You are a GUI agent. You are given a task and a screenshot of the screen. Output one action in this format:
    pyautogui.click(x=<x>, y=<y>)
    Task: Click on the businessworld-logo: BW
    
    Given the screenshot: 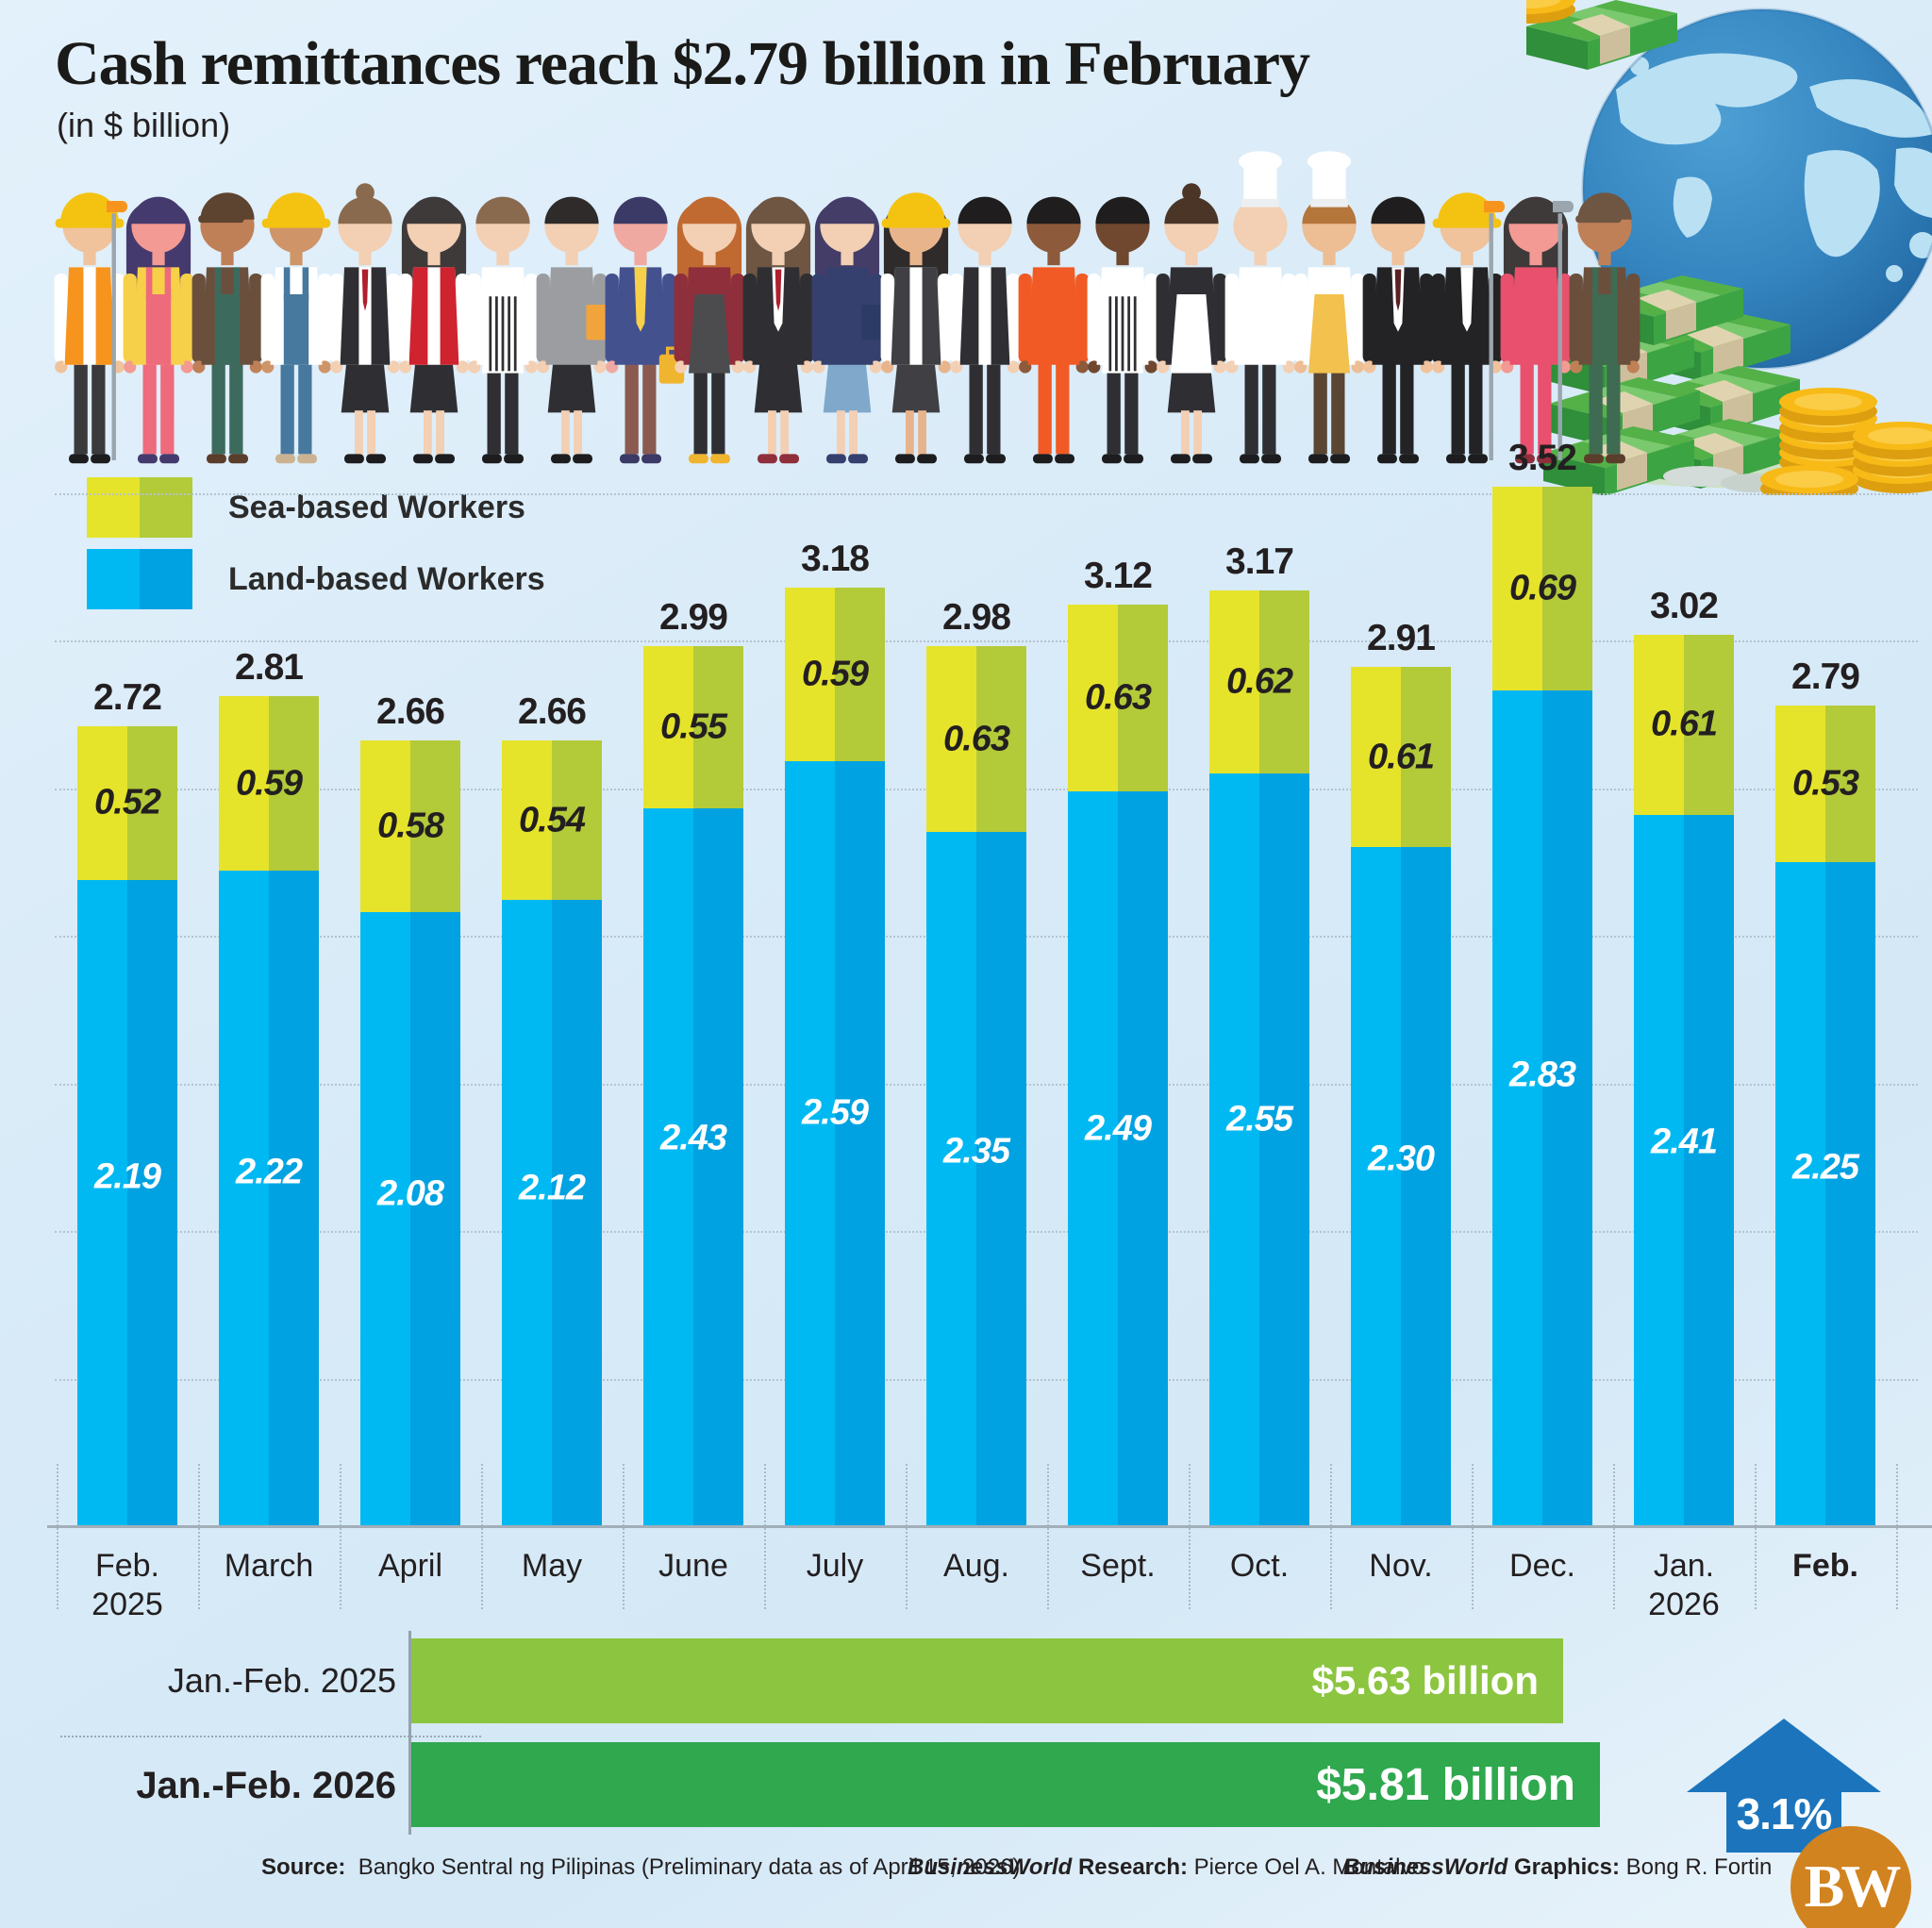 What is the action you would take?
    pyautogui.click(x=1851, y=1877)
    